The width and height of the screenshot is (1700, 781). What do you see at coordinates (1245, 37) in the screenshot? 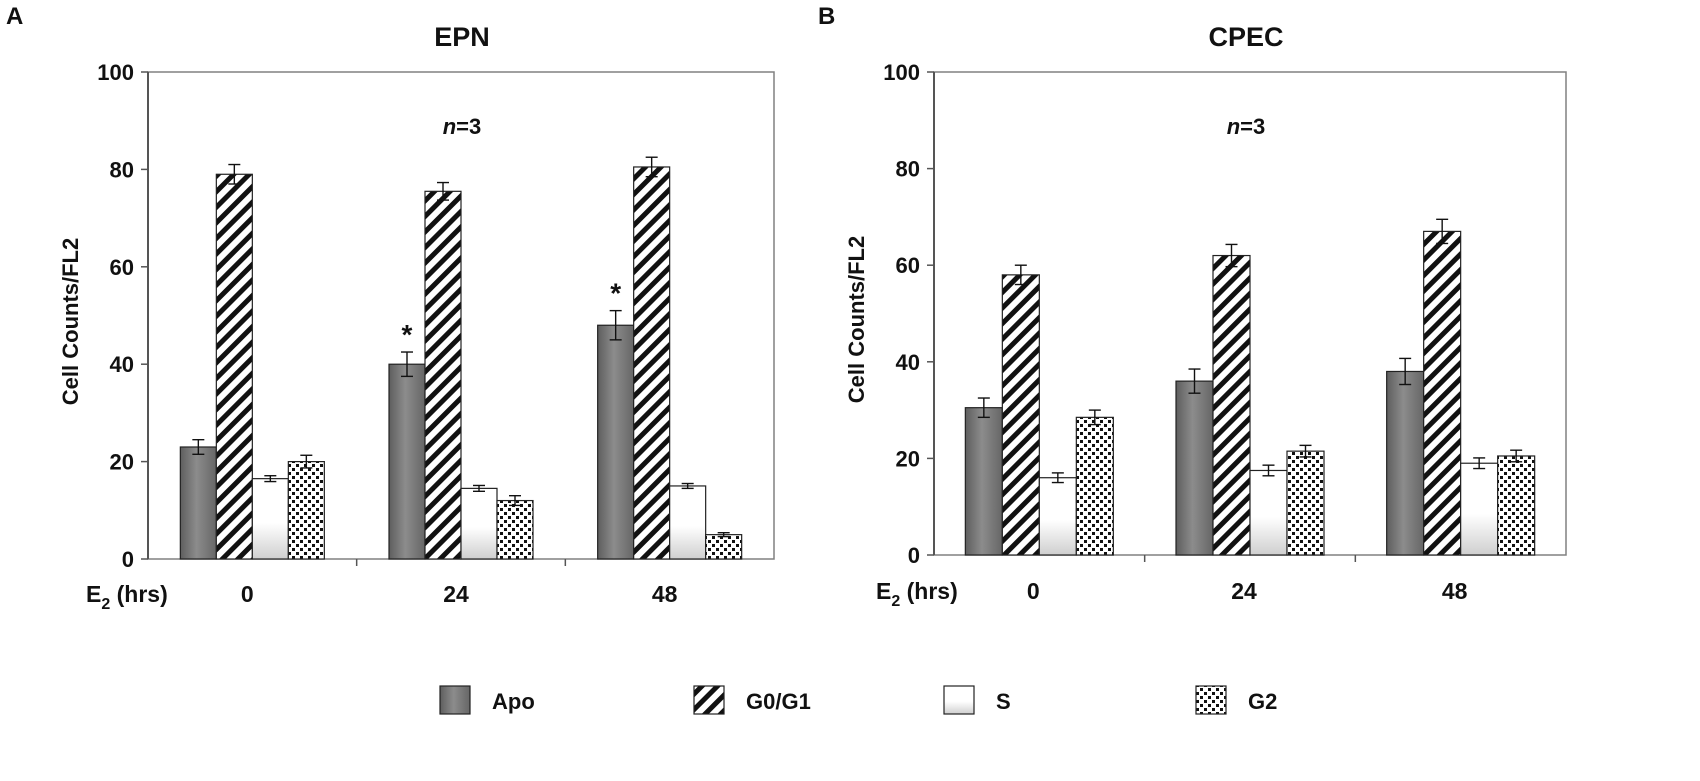
I see `chart-title: CPEC` at bounding box center [1245, 37].